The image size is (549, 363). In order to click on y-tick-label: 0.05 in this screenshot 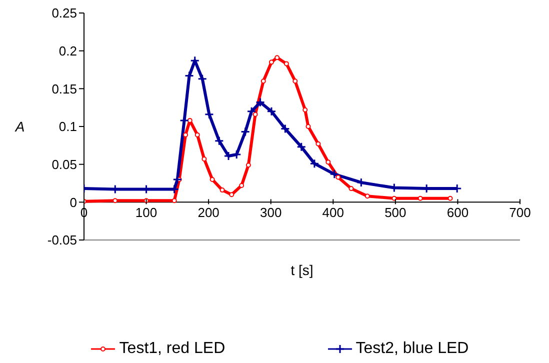, I will do `click(64, 164)`.